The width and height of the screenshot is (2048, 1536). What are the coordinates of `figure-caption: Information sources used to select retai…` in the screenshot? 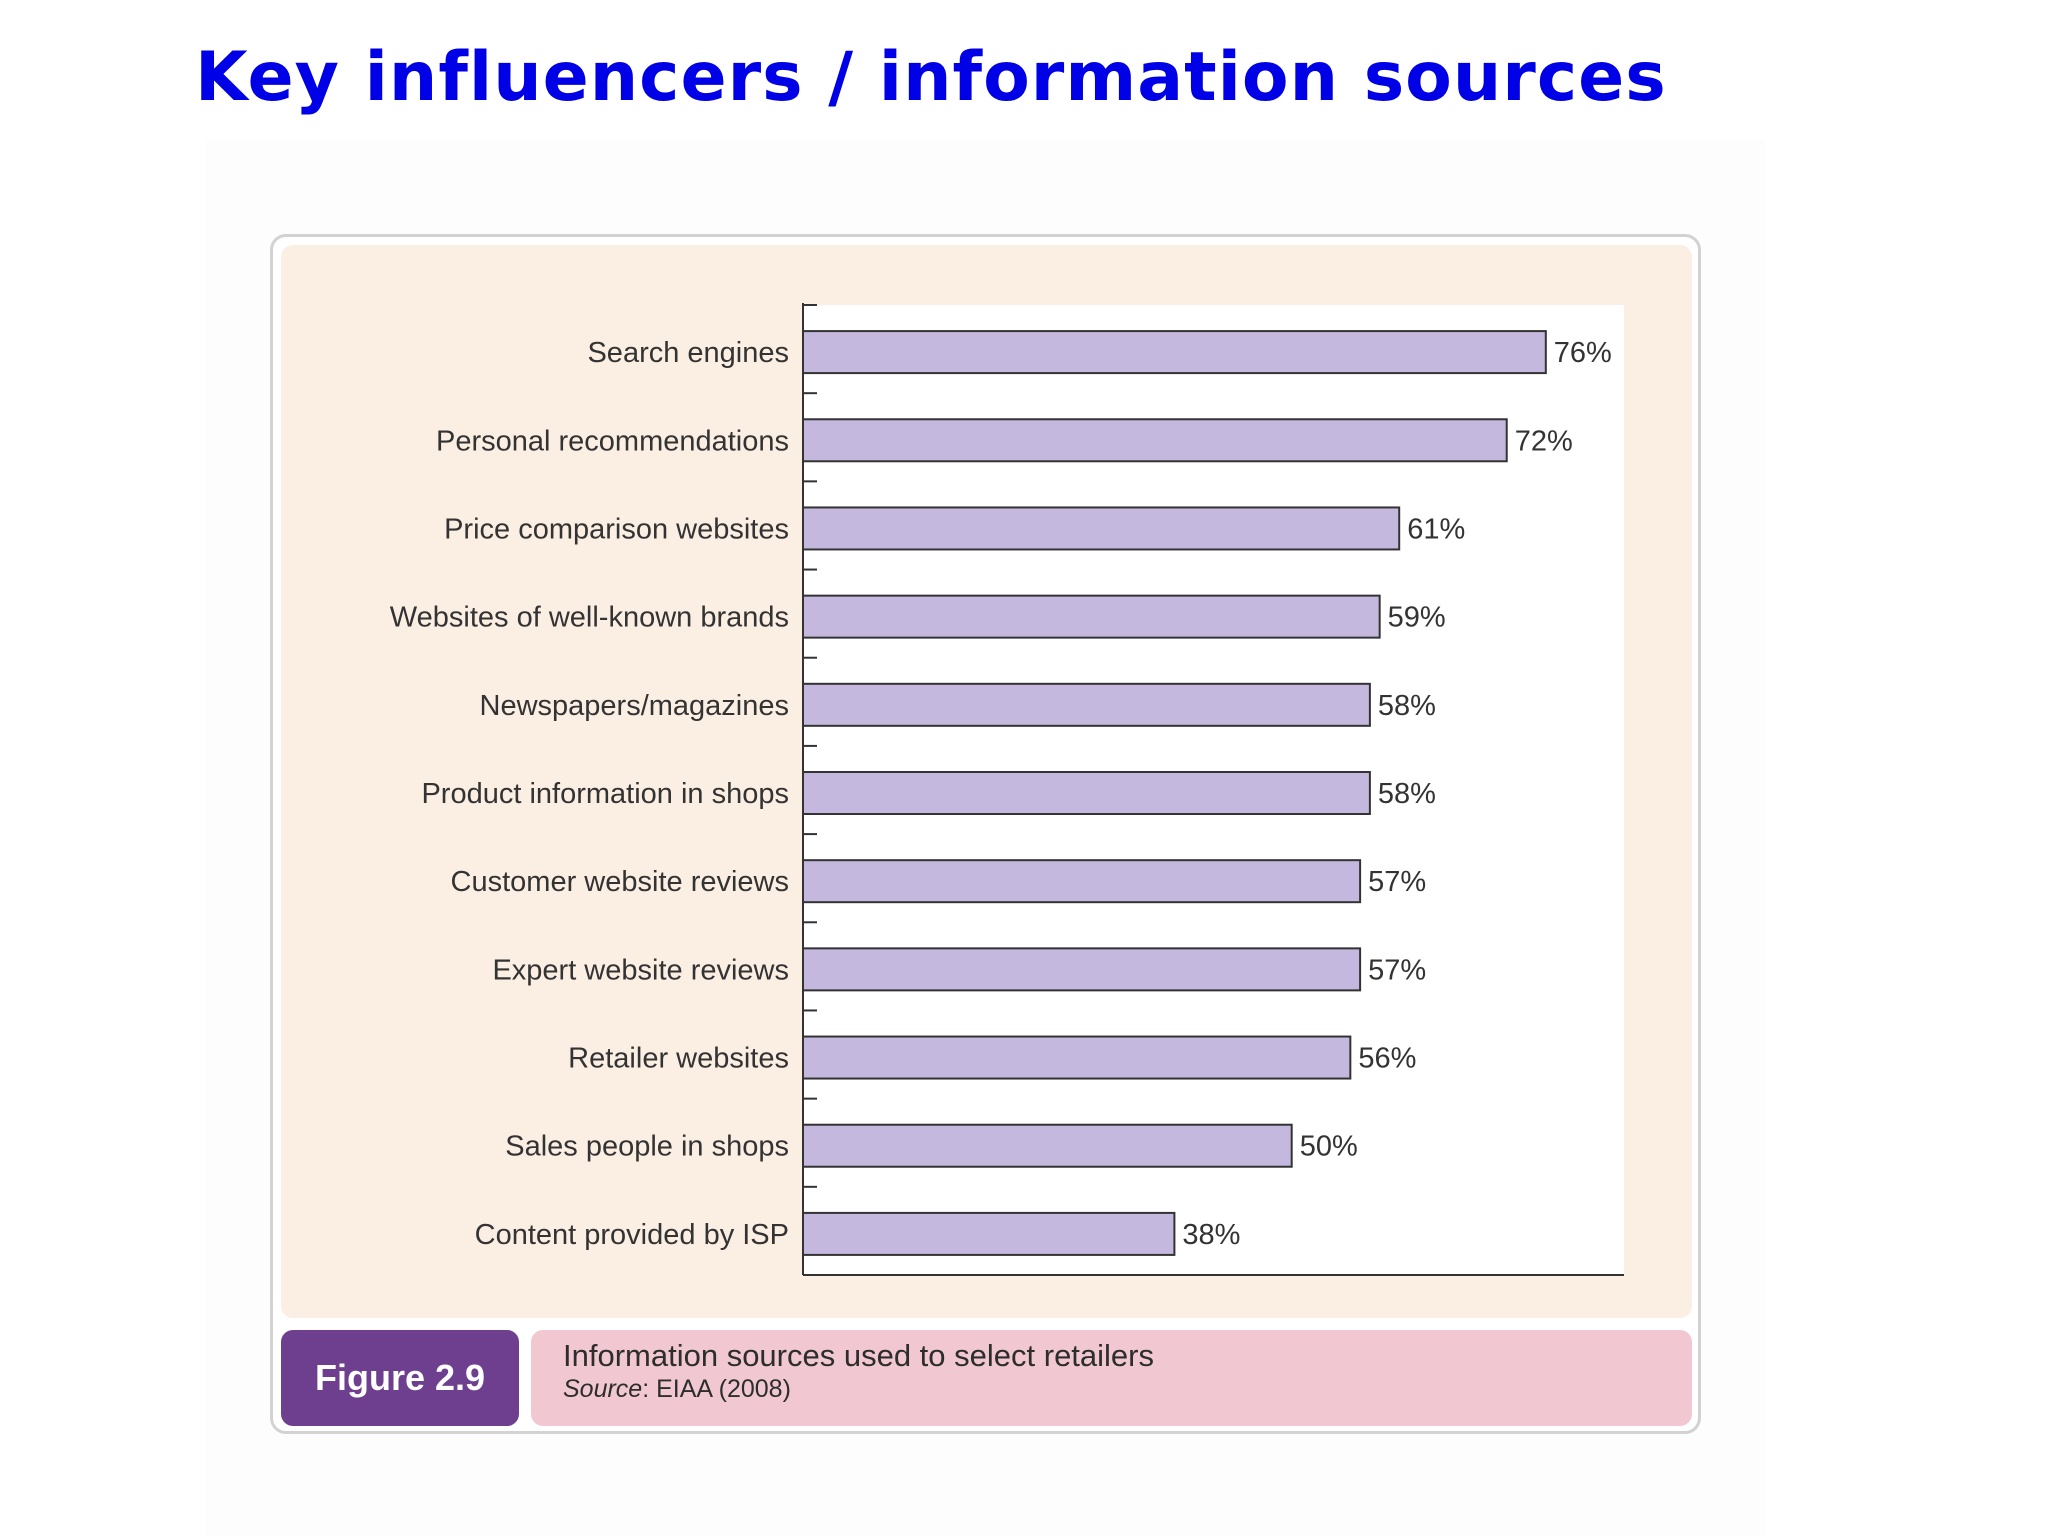 It's located at (858, 1355).